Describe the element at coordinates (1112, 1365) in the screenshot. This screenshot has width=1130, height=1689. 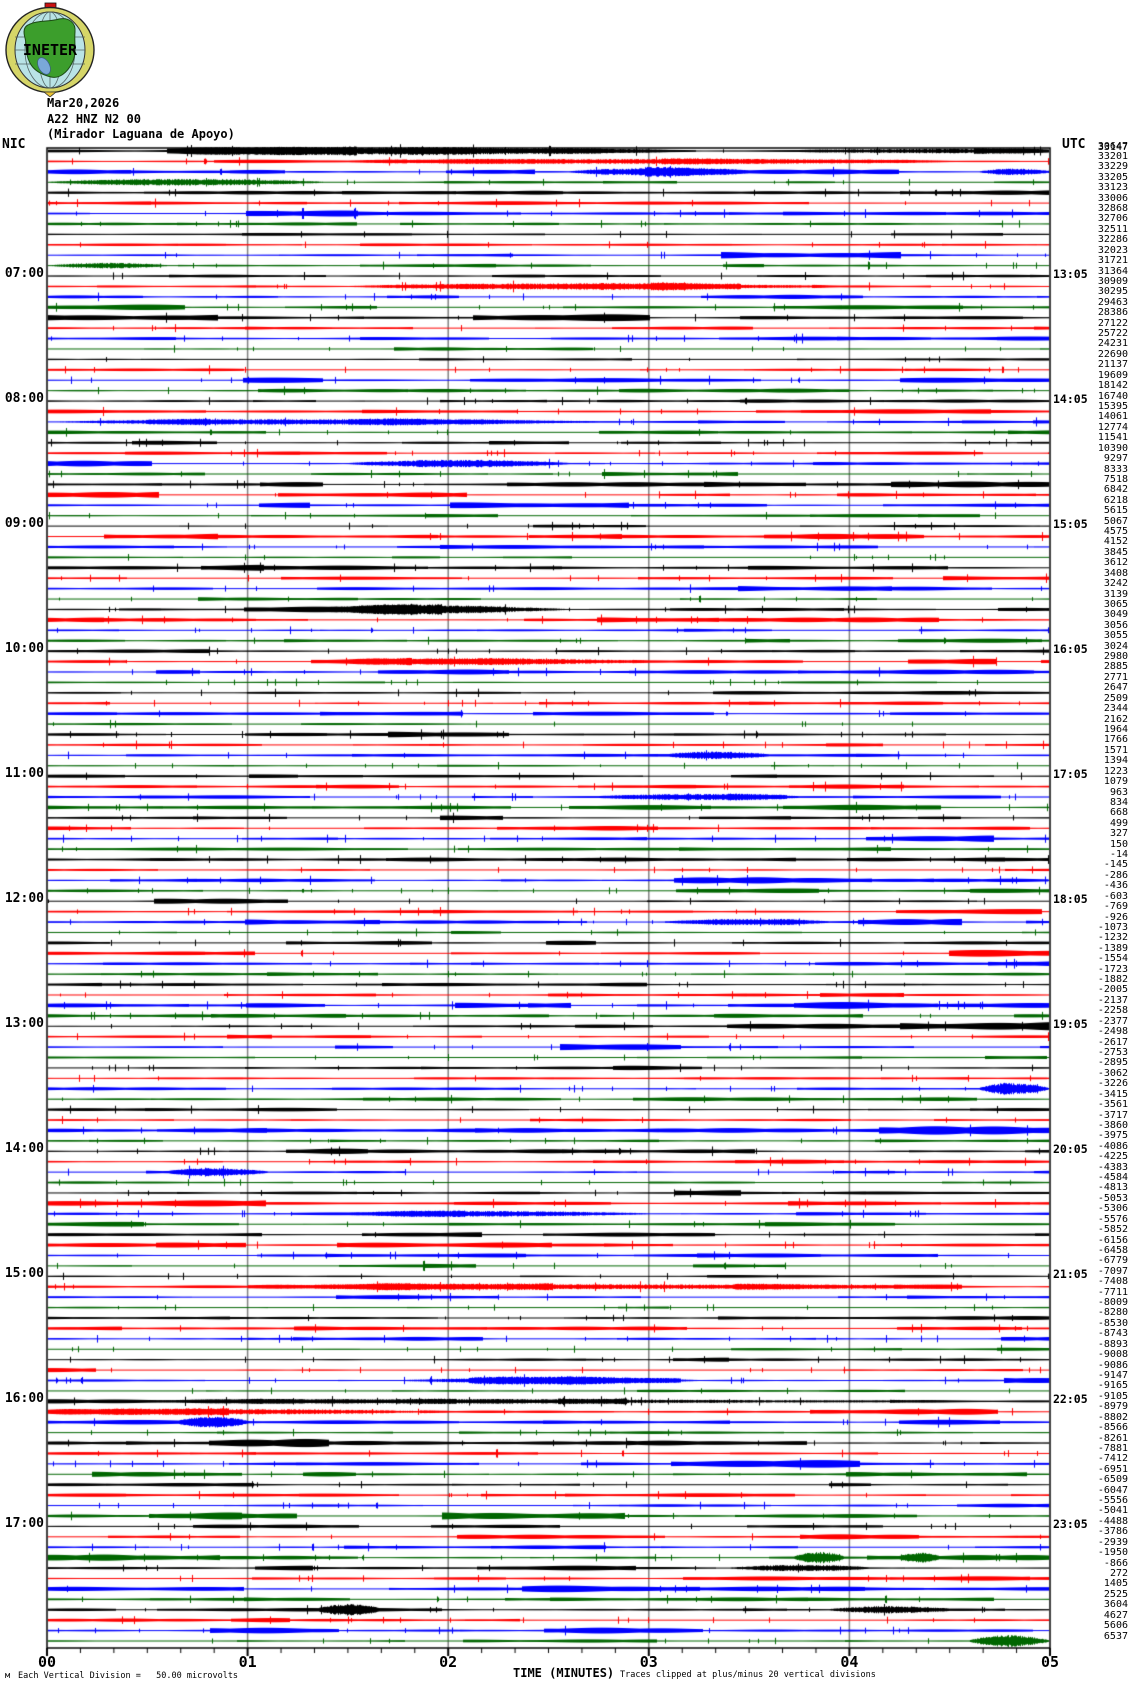
I see `trace-end-value: -9086` at that location.